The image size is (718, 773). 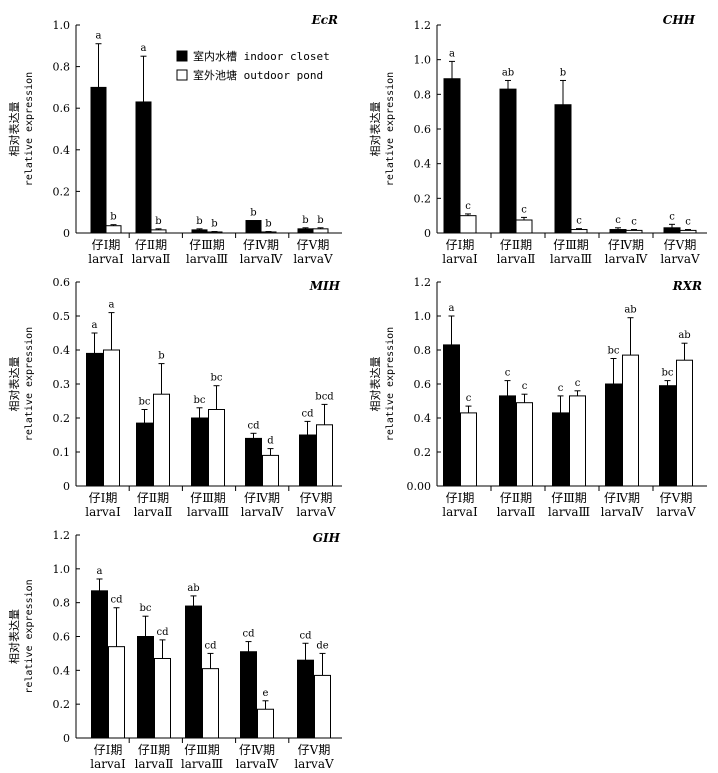 What do you see at coordinates (679, 20) in the screenshot?
I see `panel-title: CHH` at bounding box center [679, 20].